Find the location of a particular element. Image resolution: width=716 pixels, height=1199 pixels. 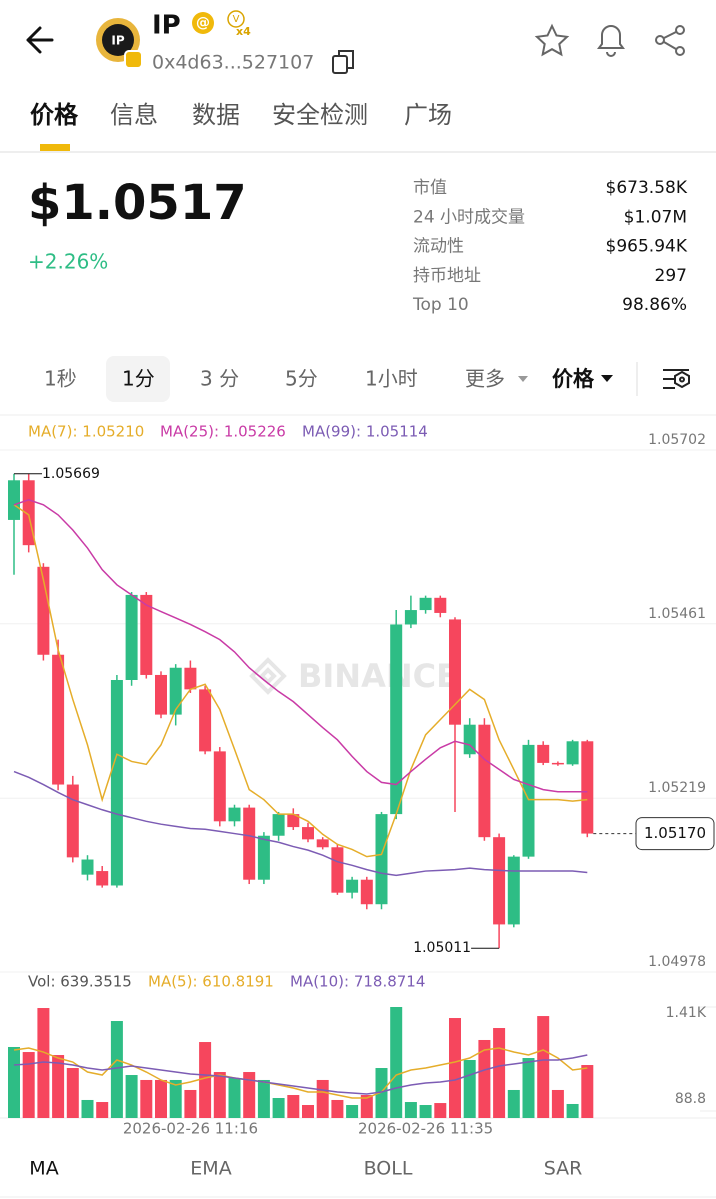

token-name: IP is located at coordinates (166, 26).